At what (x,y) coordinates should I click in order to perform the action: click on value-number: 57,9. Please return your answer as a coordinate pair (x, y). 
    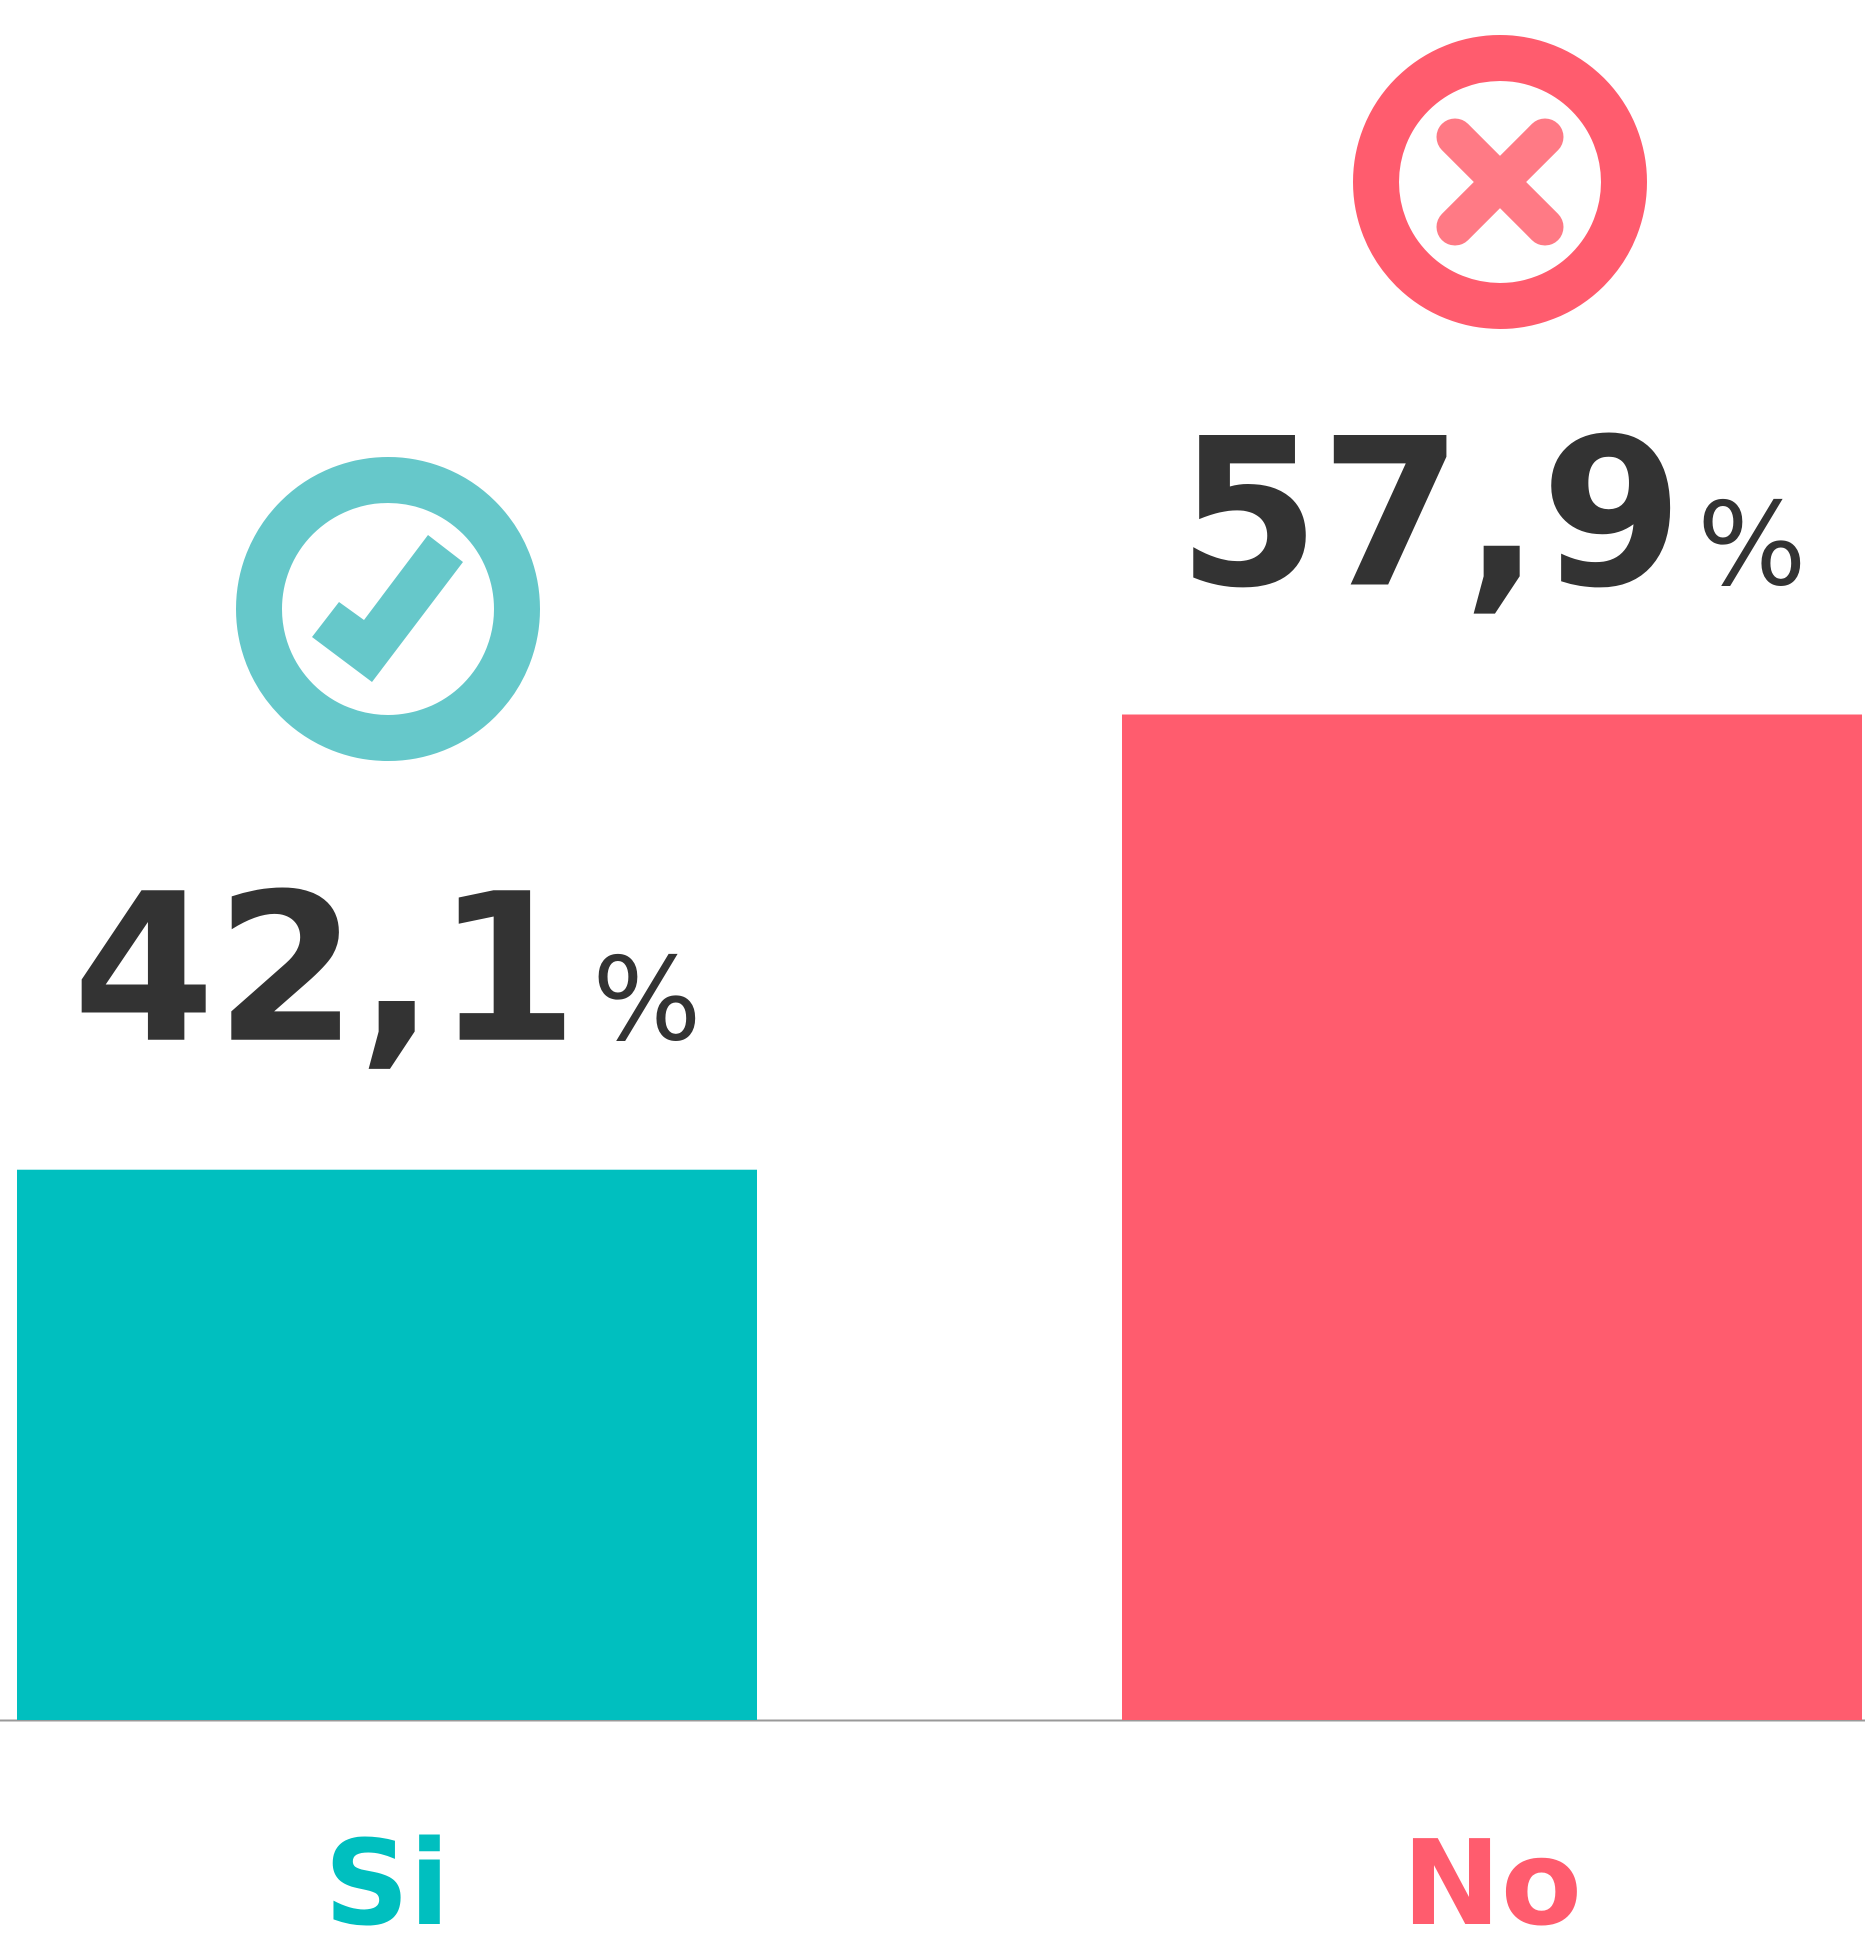
    Looking at the image, I should click on (1430, 515).